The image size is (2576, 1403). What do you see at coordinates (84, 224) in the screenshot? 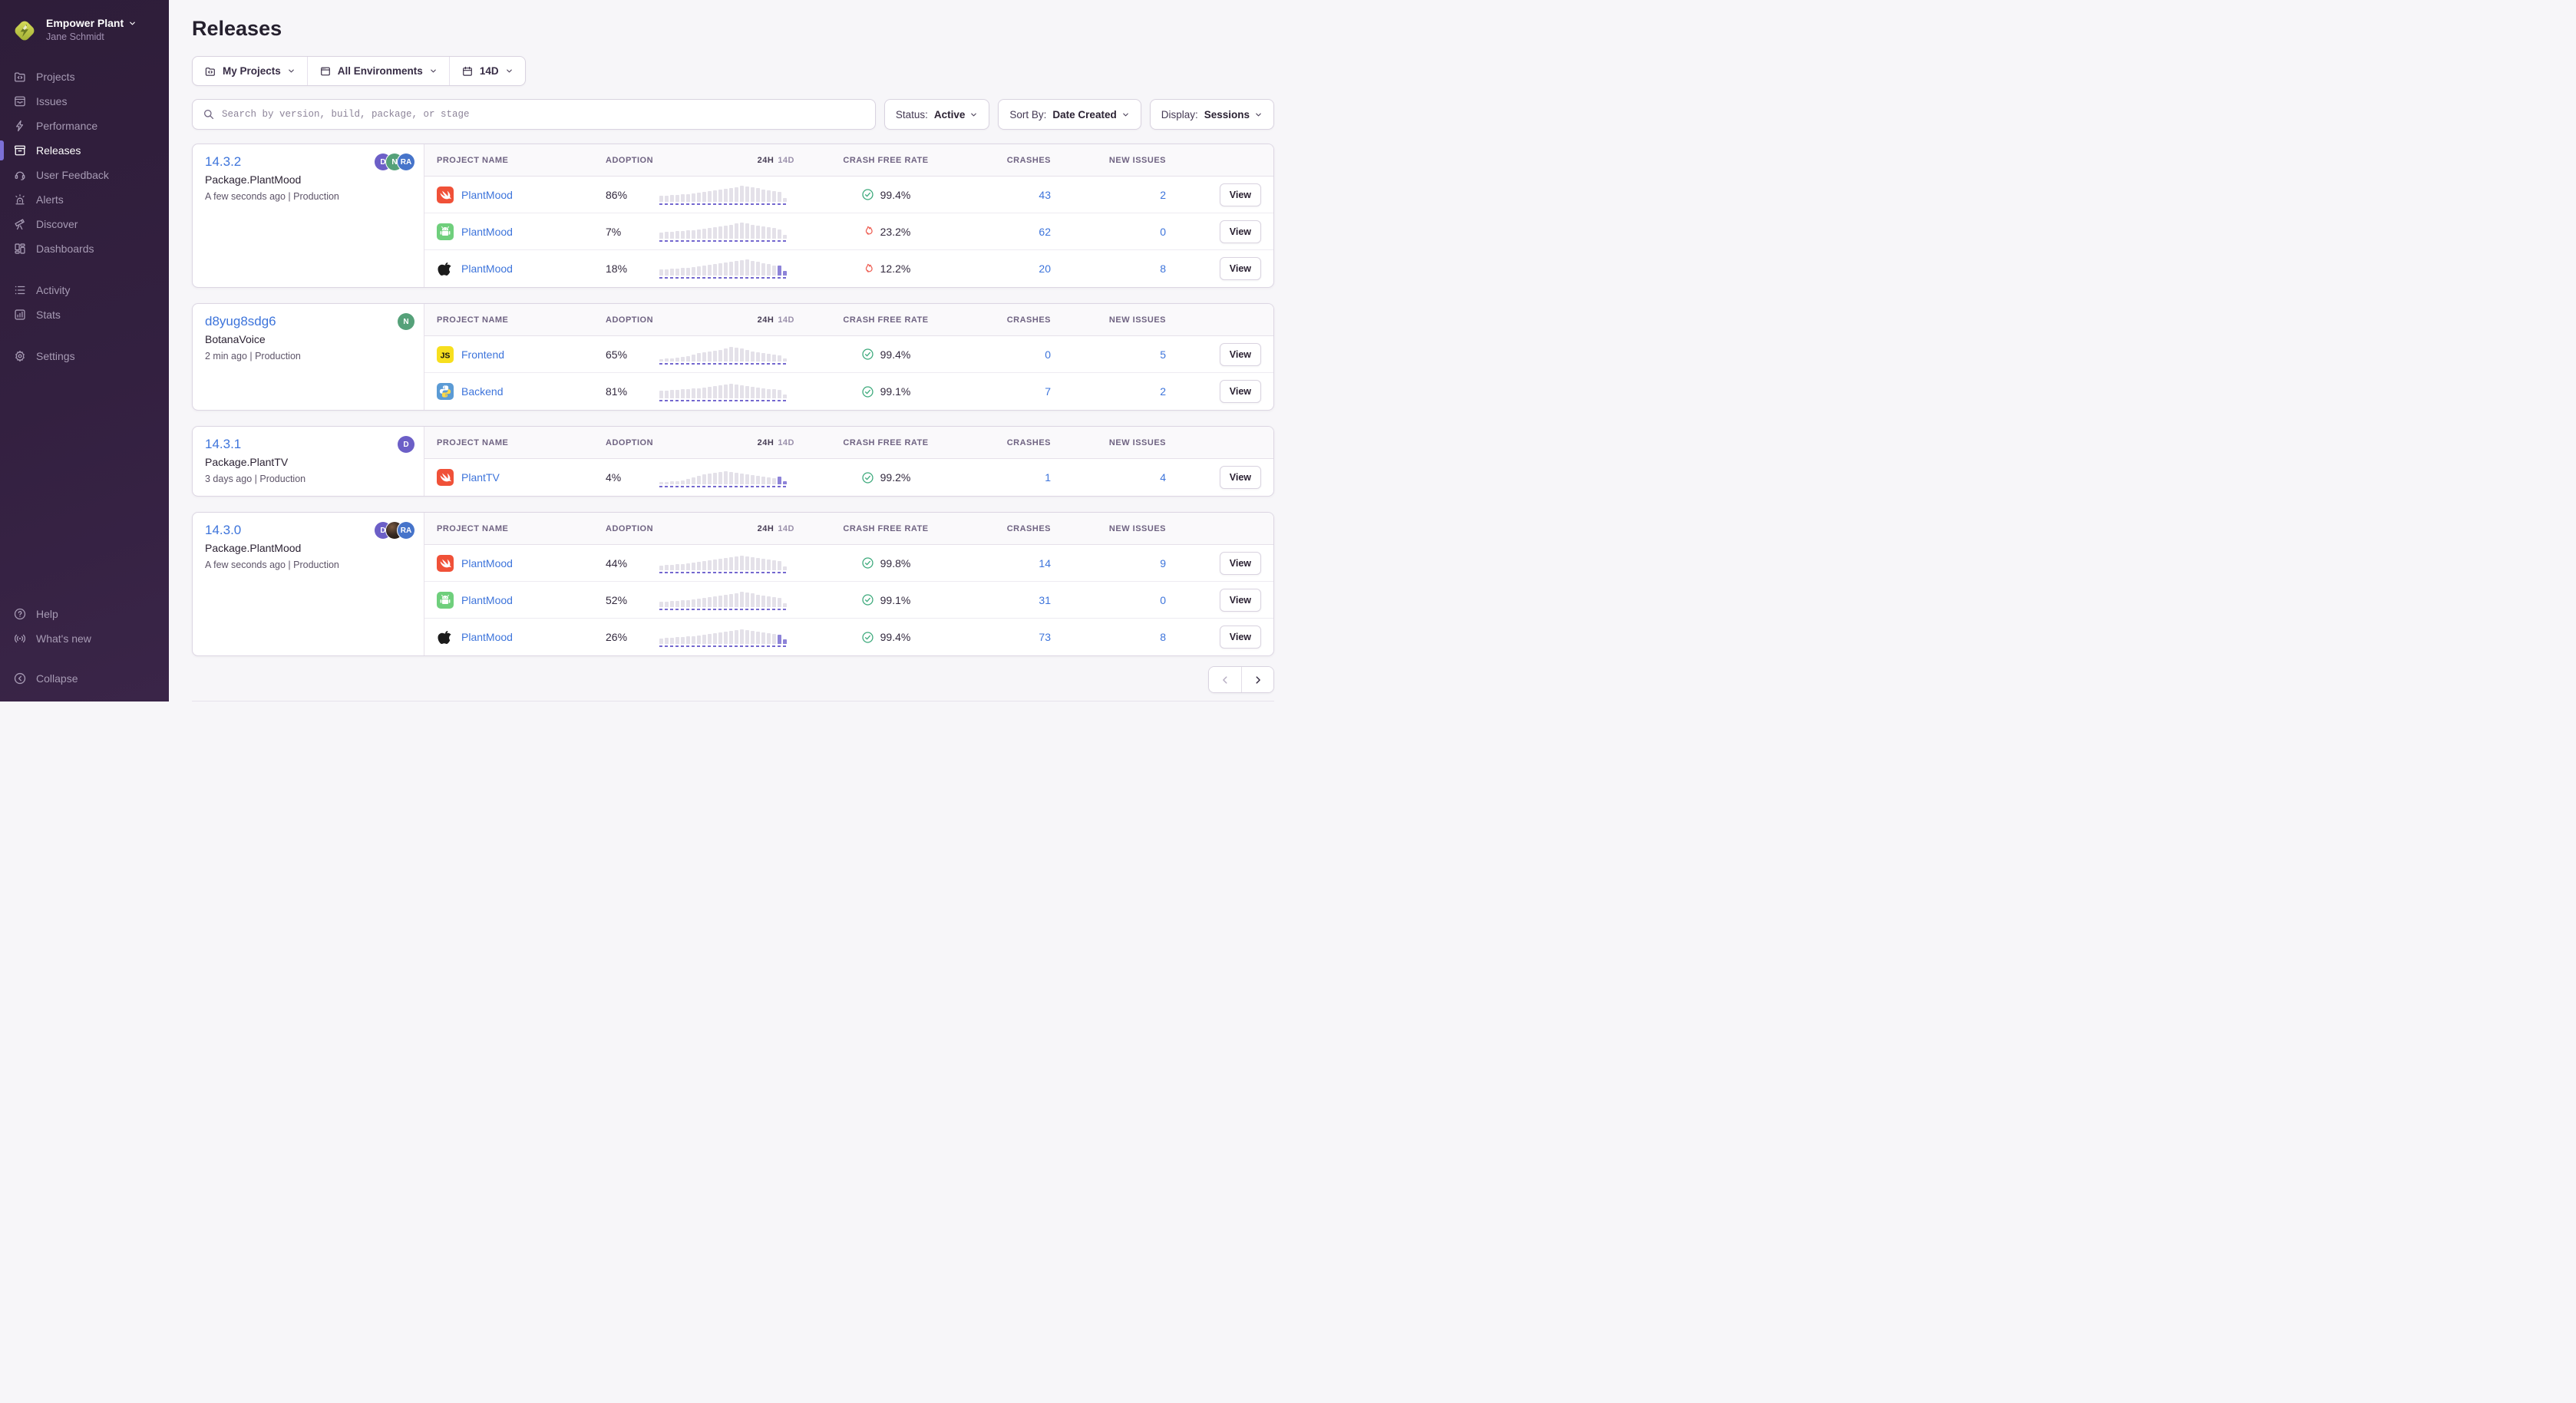
I see `sidebar-item-discover: Discover` at bounding box center [84, 224].